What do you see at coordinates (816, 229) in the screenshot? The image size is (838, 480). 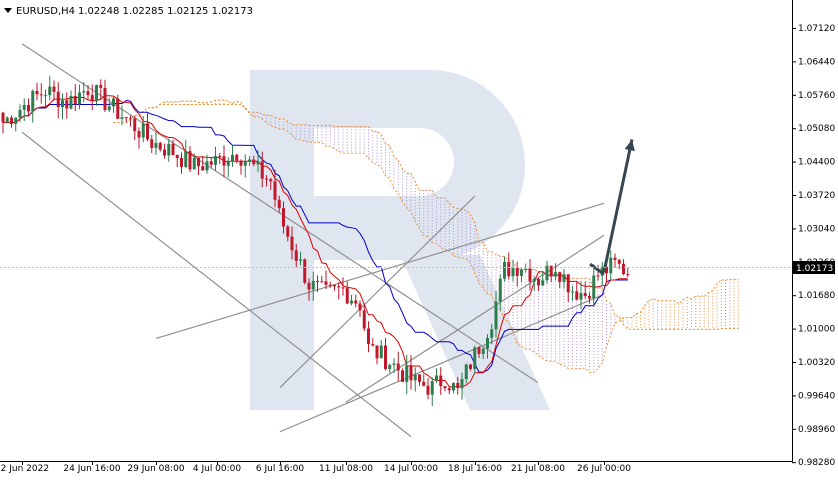 I see `y-tick-label: 1.03040` at bounding box center [816, 229].